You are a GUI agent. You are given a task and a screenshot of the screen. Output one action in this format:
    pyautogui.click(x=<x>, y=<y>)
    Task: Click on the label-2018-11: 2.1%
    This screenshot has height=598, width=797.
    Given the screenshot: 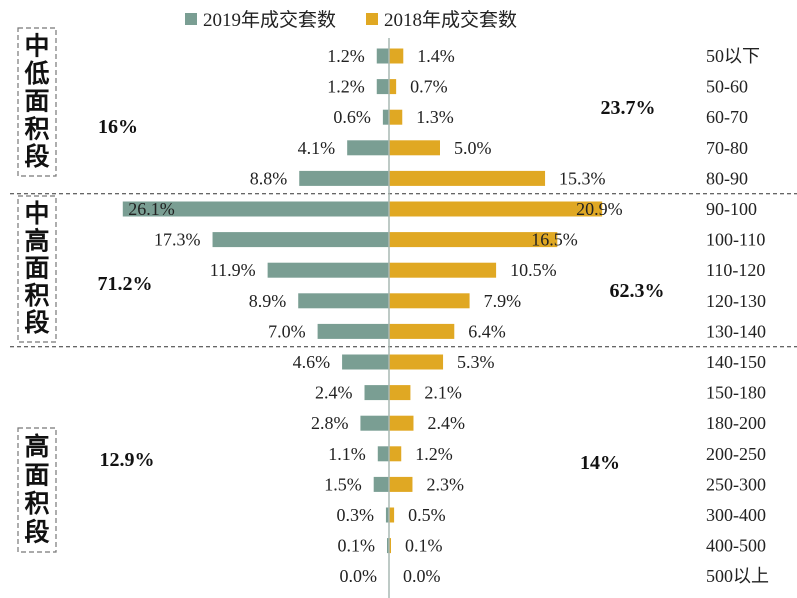 What is the action you would take?
    pyautogui.click(x=443, y=393)
    